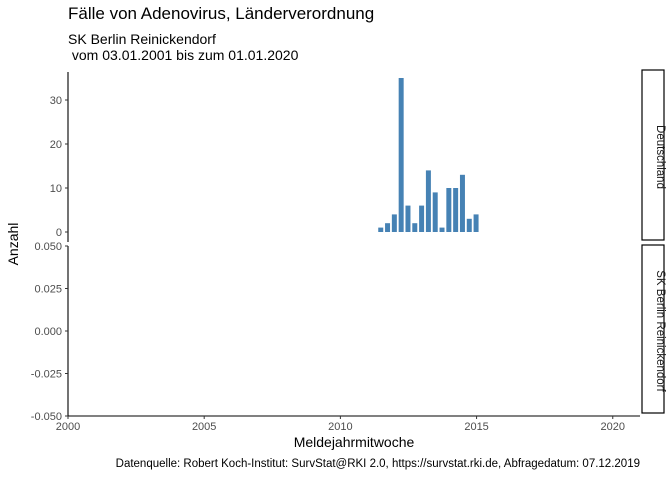  I want to click on x-axis-title: Meldejahrmitwoche, so click(354, 442).